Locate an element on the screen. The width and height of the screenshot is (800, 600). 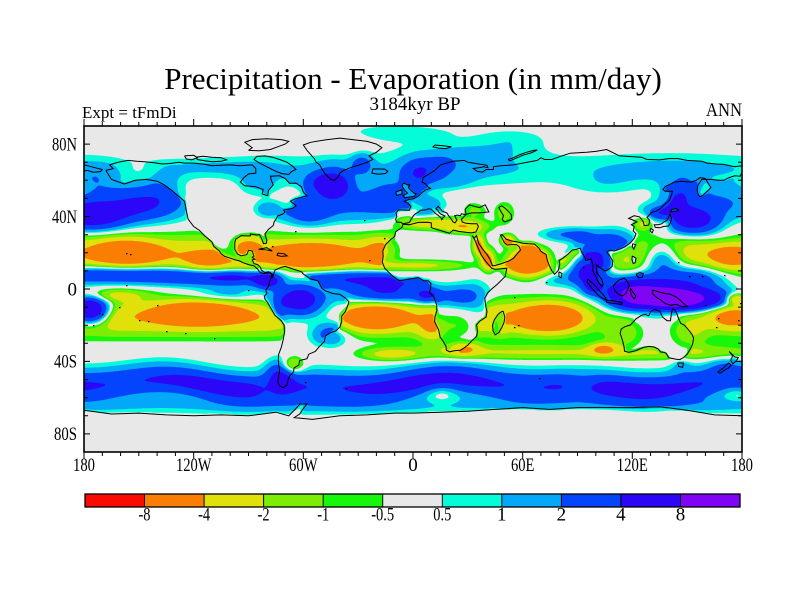
svg-text: 80N is located at coordinates (64, 144).